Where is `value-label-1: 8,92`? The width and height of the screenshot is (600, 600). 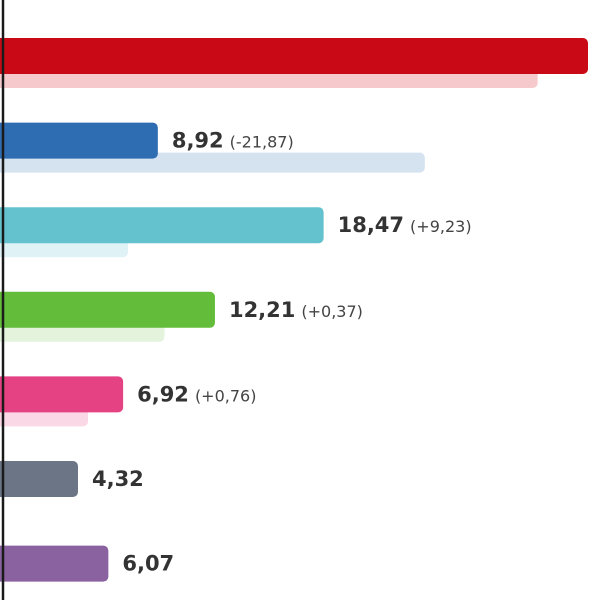
value-label-1: 8,92 is located at coordinates (198, 141).